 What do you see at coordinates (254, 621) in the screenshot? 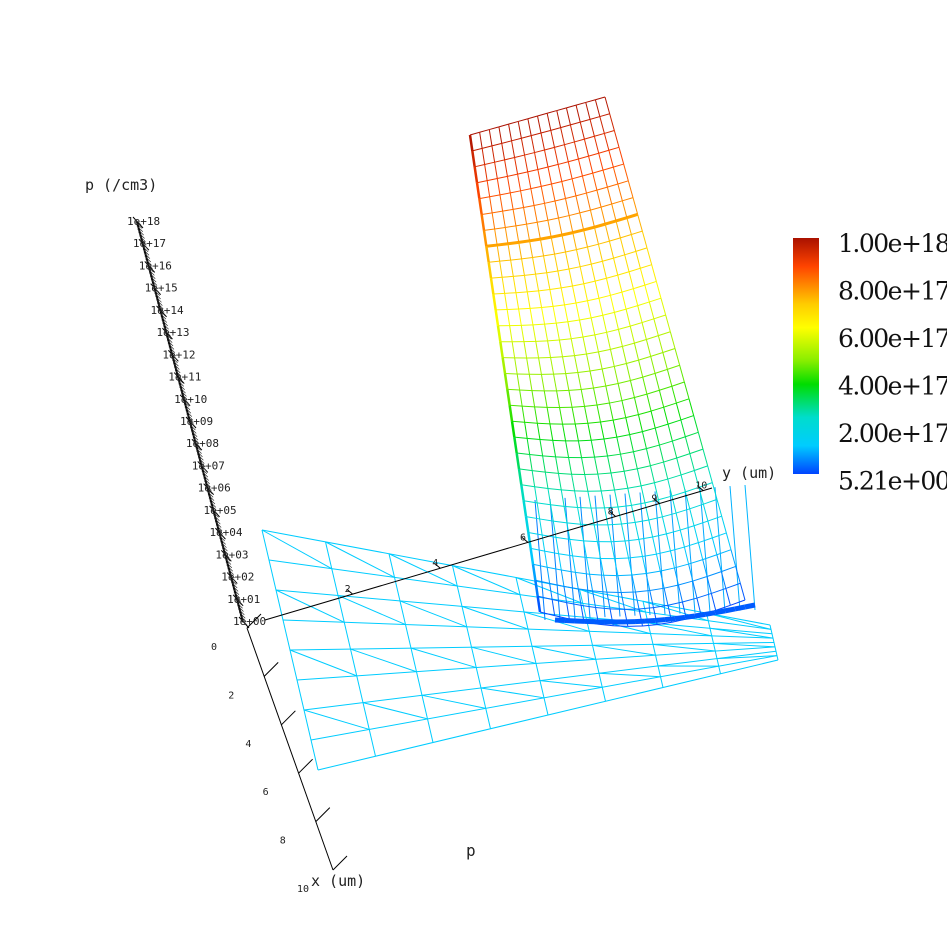
I see `x-tick-mark` at bounding box center [254, 621].